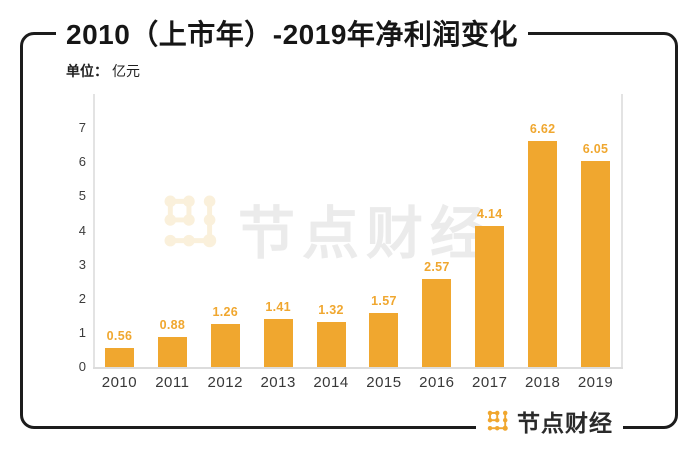  Describe the element at coordinates (331, 344) in the screenshot. I see `bar-2014` at that location.